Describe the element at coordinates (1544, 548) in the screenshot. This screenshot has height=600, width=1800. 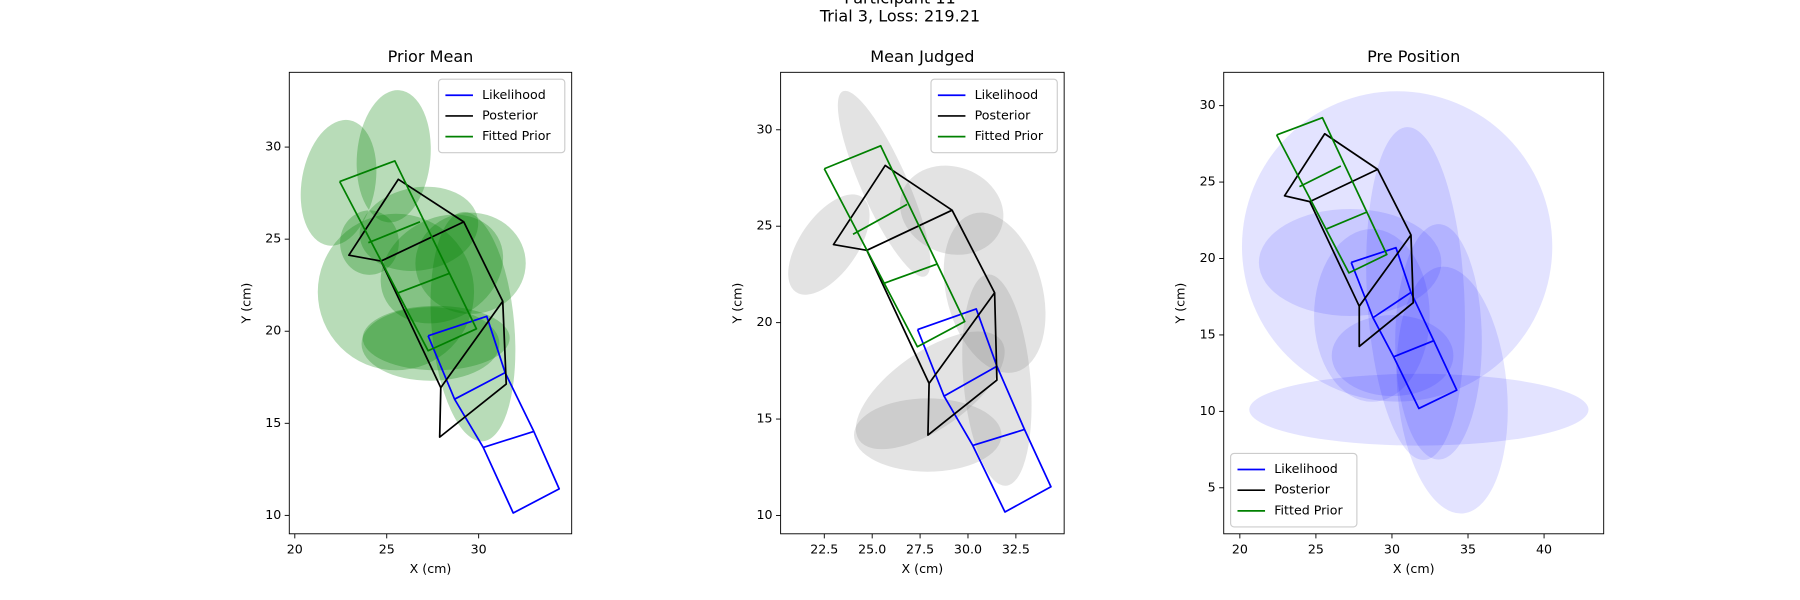
I see `x-tick-label: 40` at that location.